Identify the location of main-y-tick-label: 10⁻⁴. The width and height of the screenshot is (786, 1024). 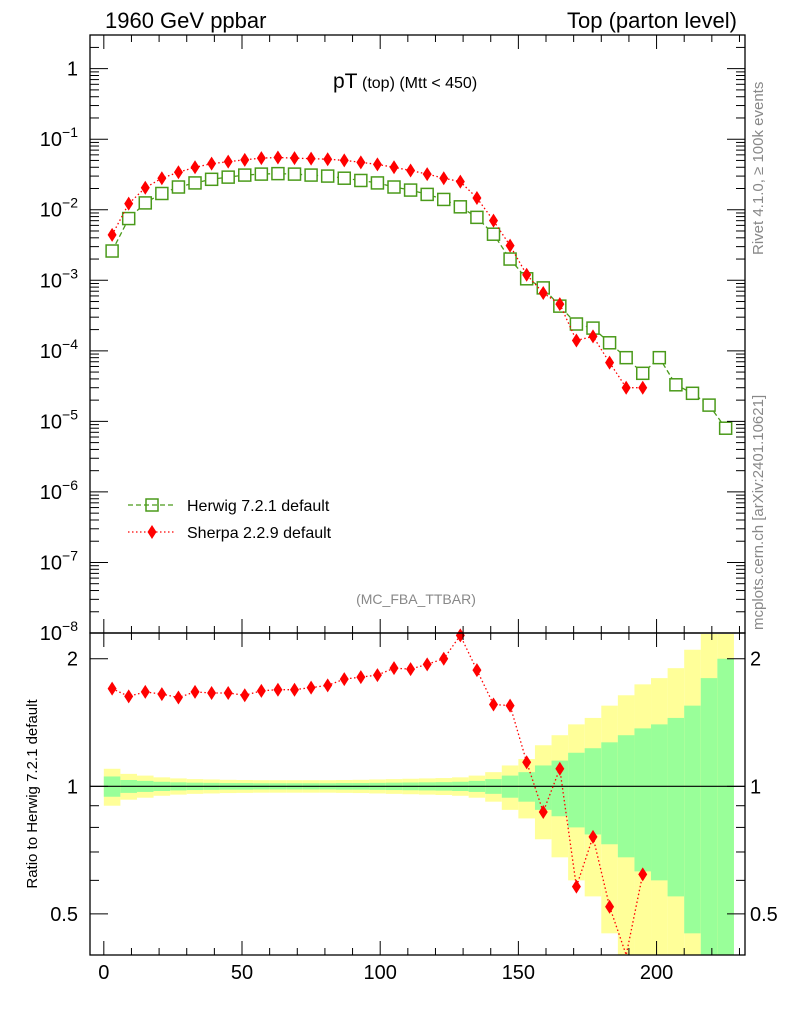
(59, 349).